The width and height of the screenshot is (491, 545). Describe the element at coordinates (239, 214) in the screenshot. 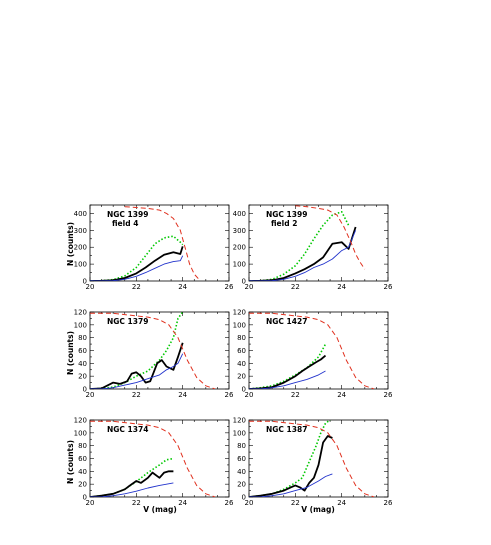

I see `y-tick-label-2: 400` at that location.